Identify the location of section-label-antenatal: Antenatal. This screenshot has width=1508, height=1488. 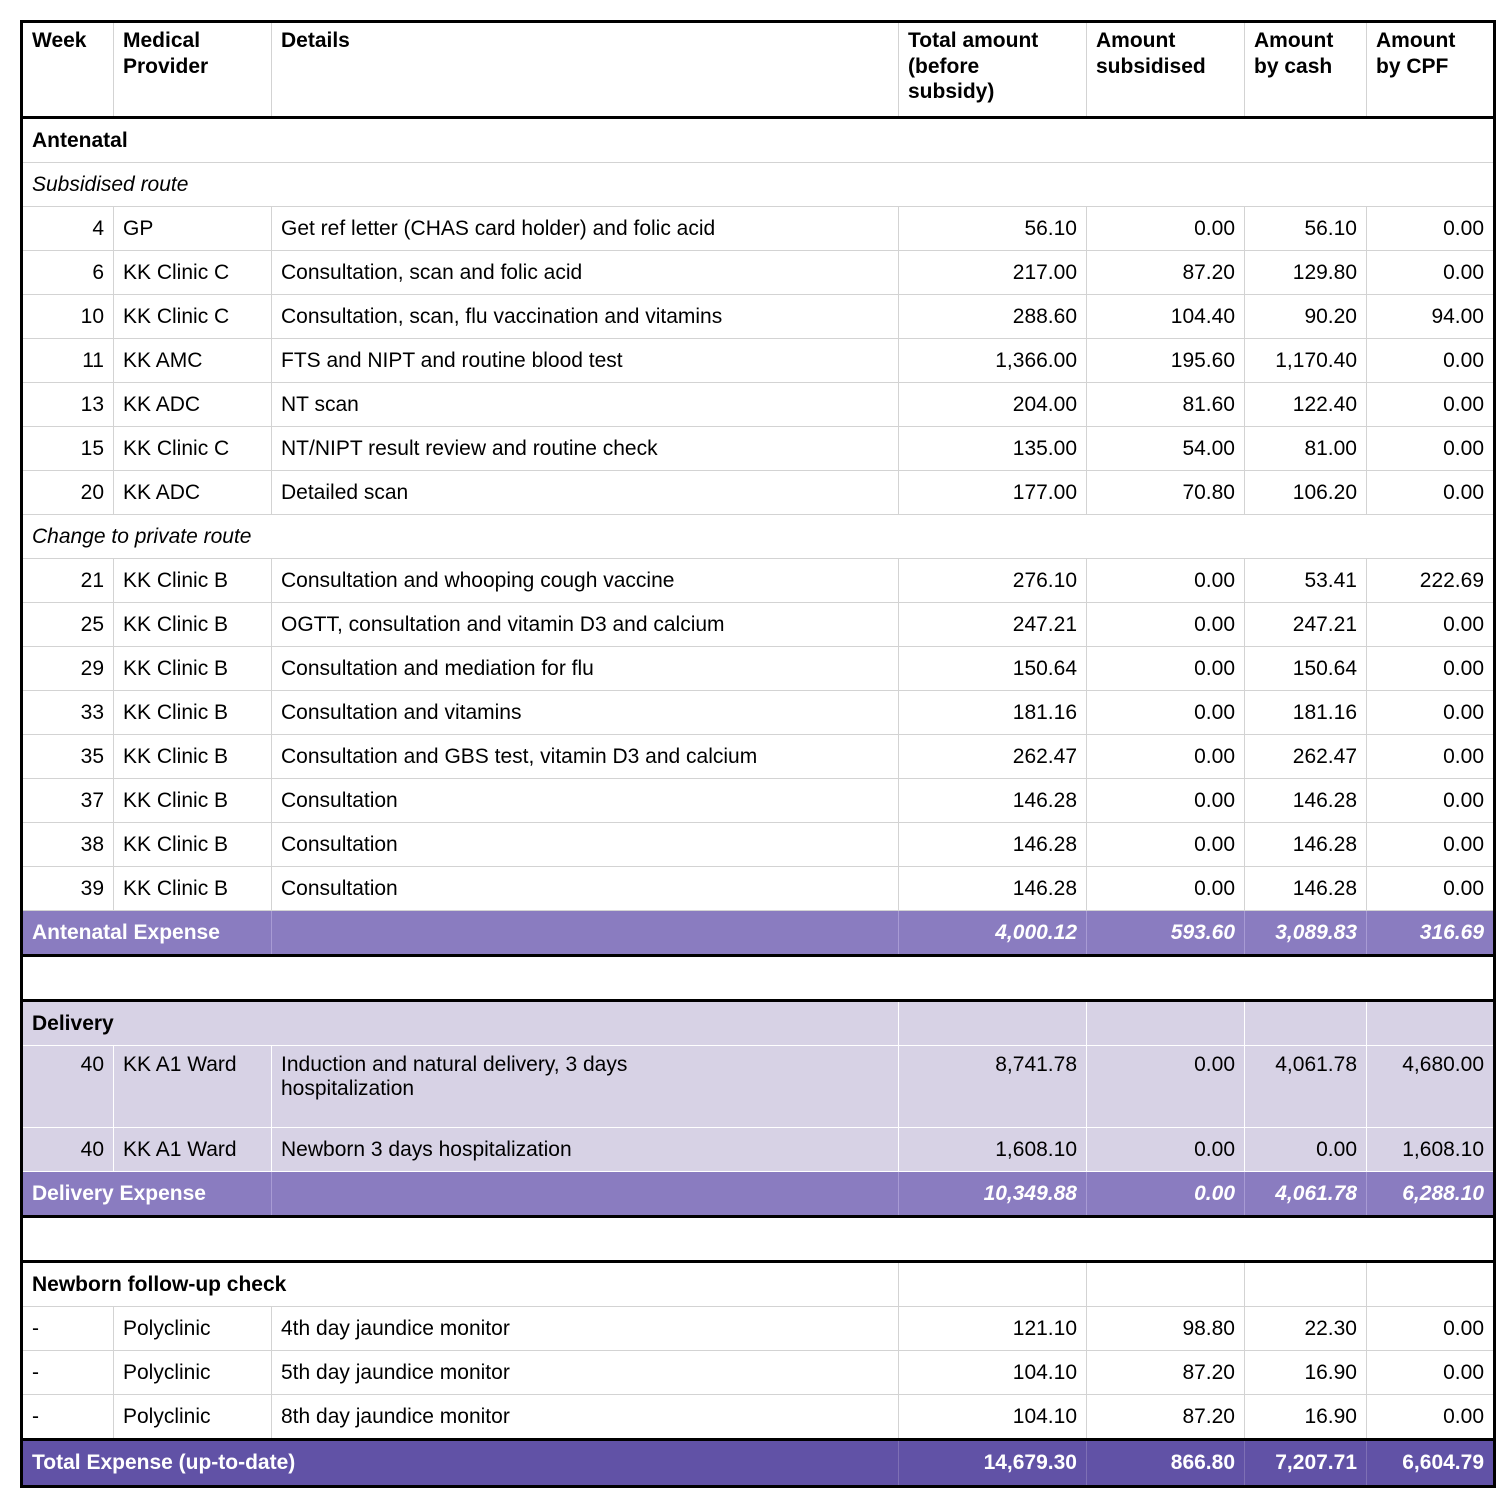
(758, 140).